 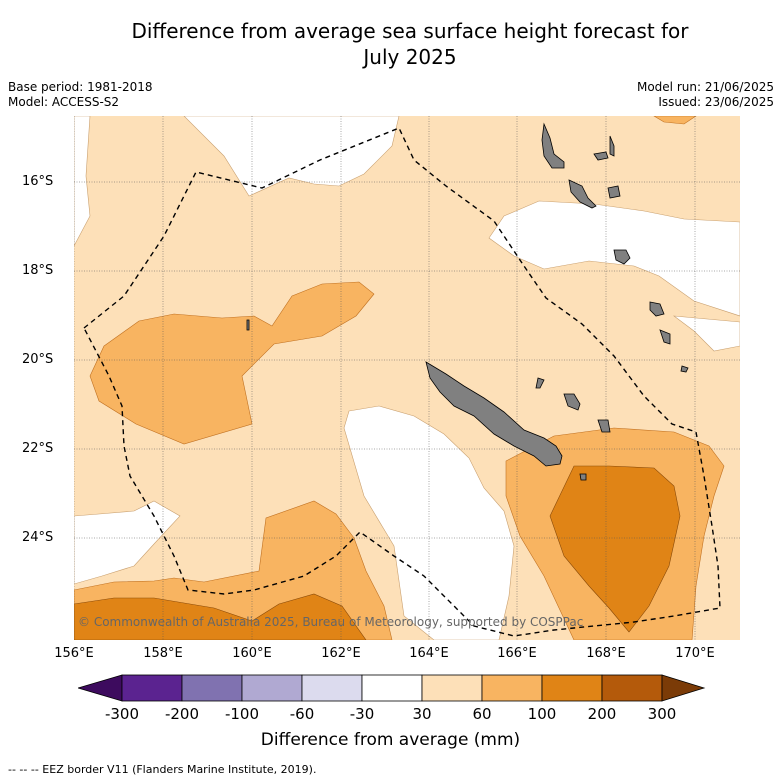 I want to click on lat-label-16s: 16°S, so click(x=38, y=181).